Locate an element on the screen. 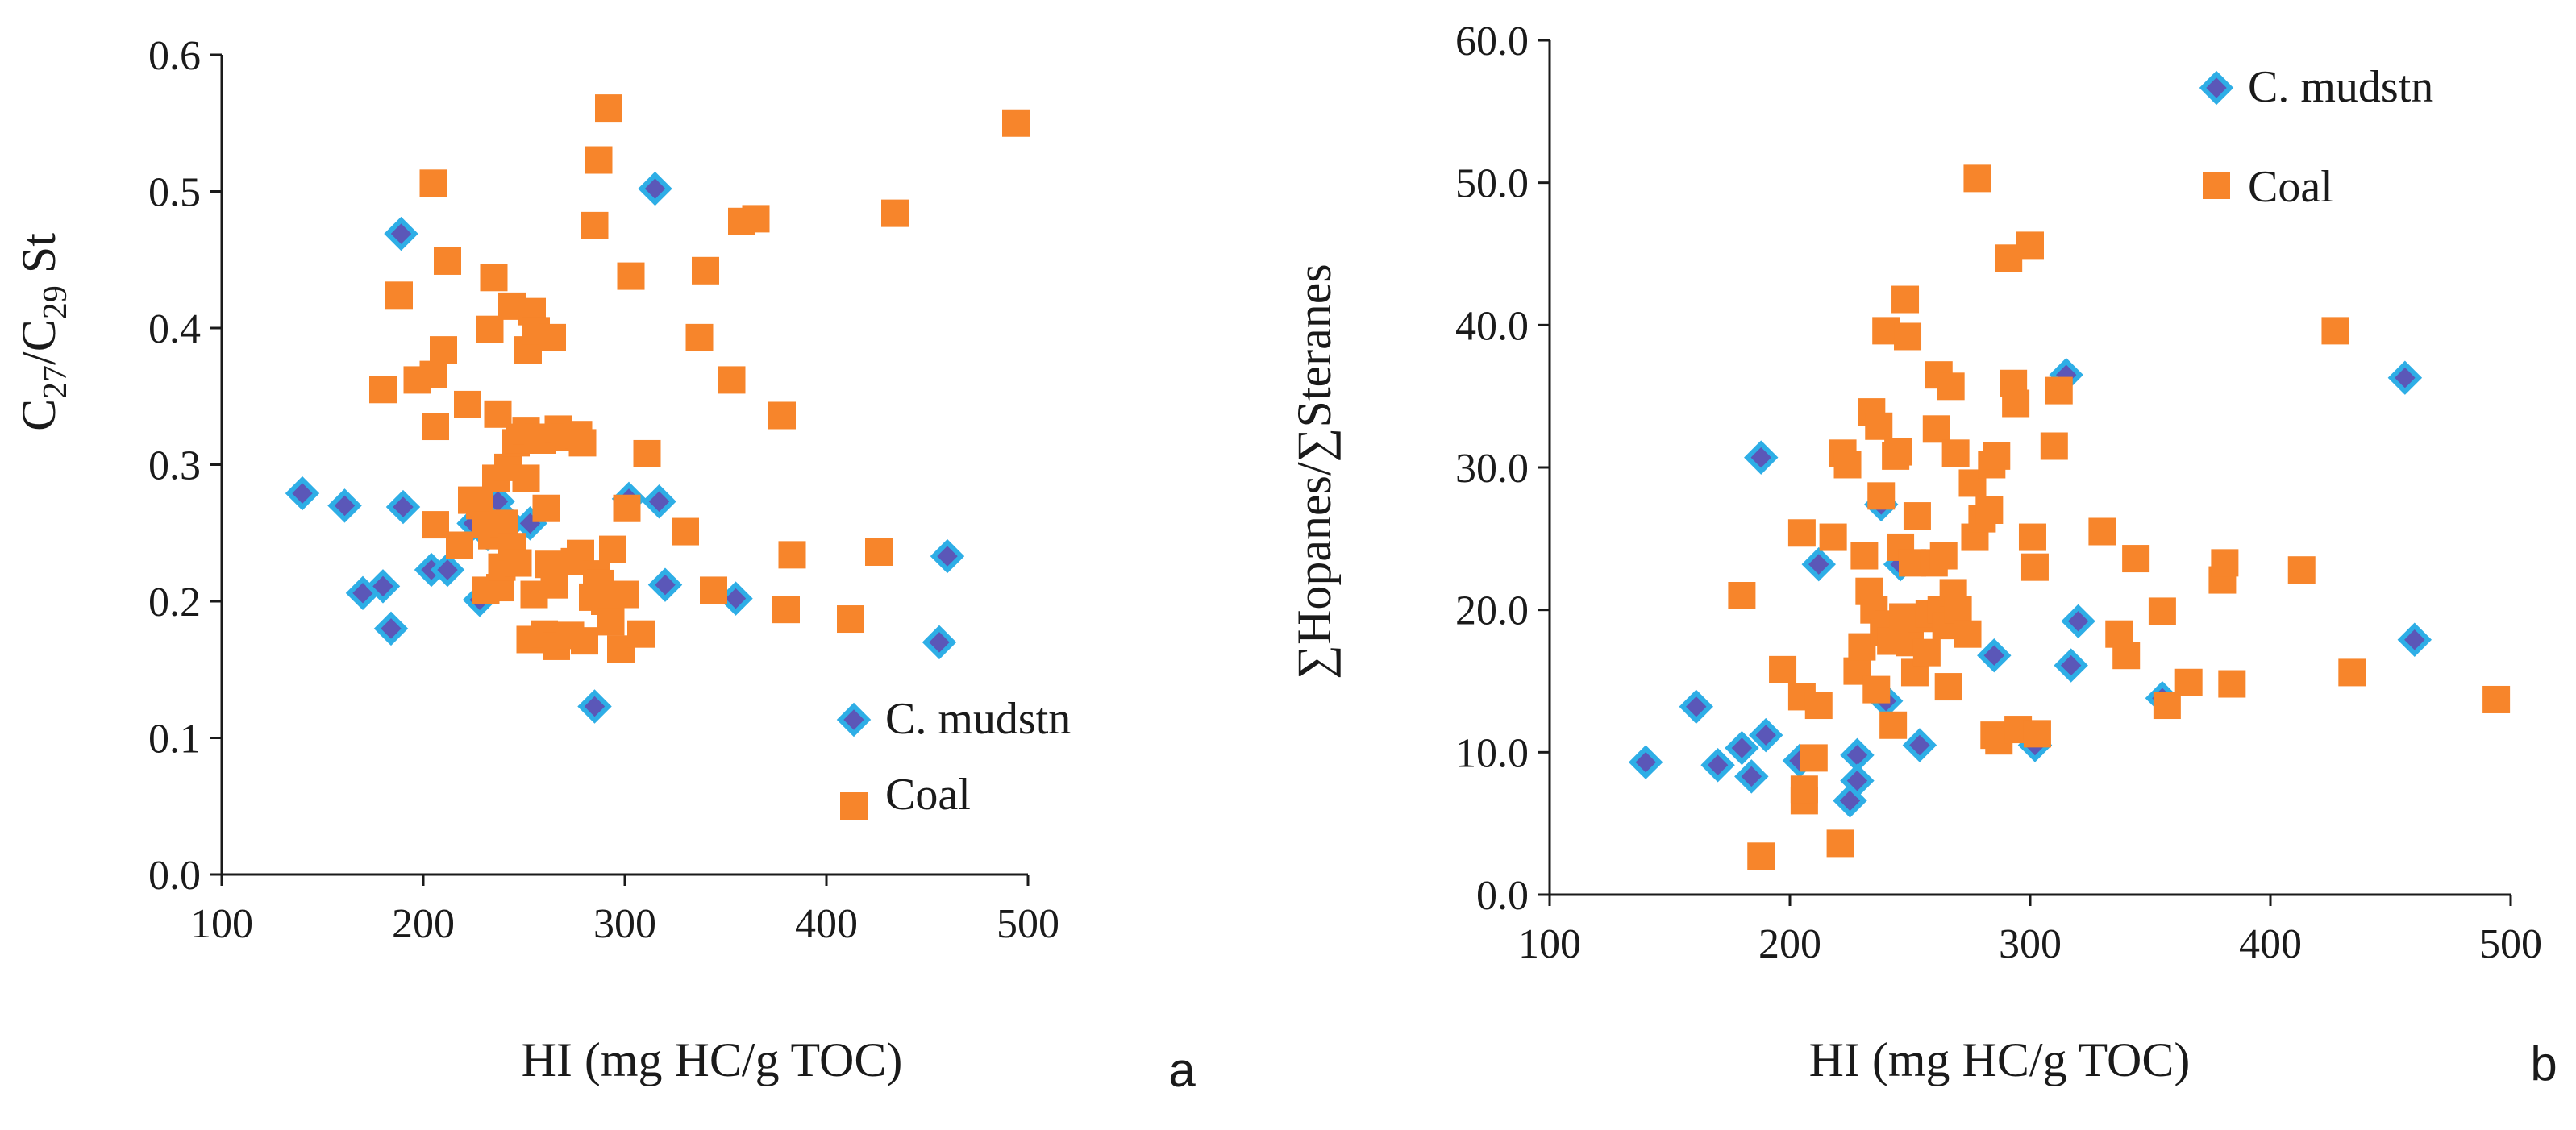 The width and height of the screenshot is (2576, 1130). y-tick-label: 60.0 is located at coordinates (1492, 41).